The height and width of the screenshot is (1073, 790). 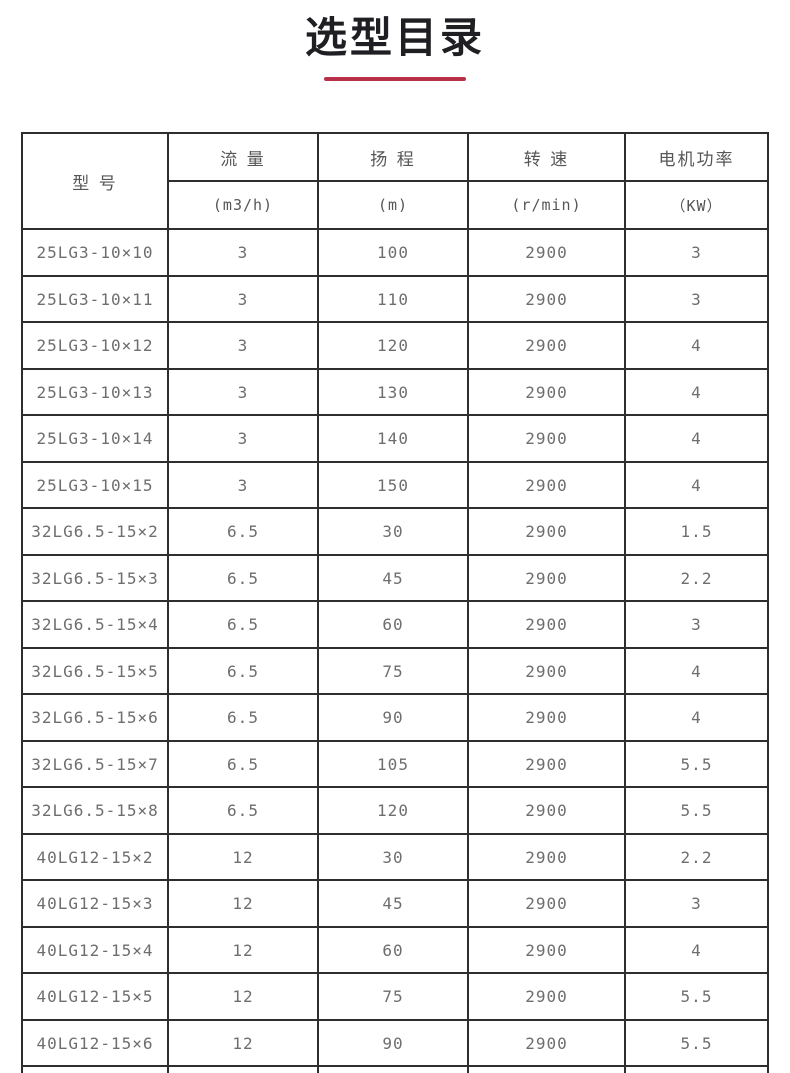 I want to click on model-cell: 40LG12-15×6, so click(x=95, y=1043).